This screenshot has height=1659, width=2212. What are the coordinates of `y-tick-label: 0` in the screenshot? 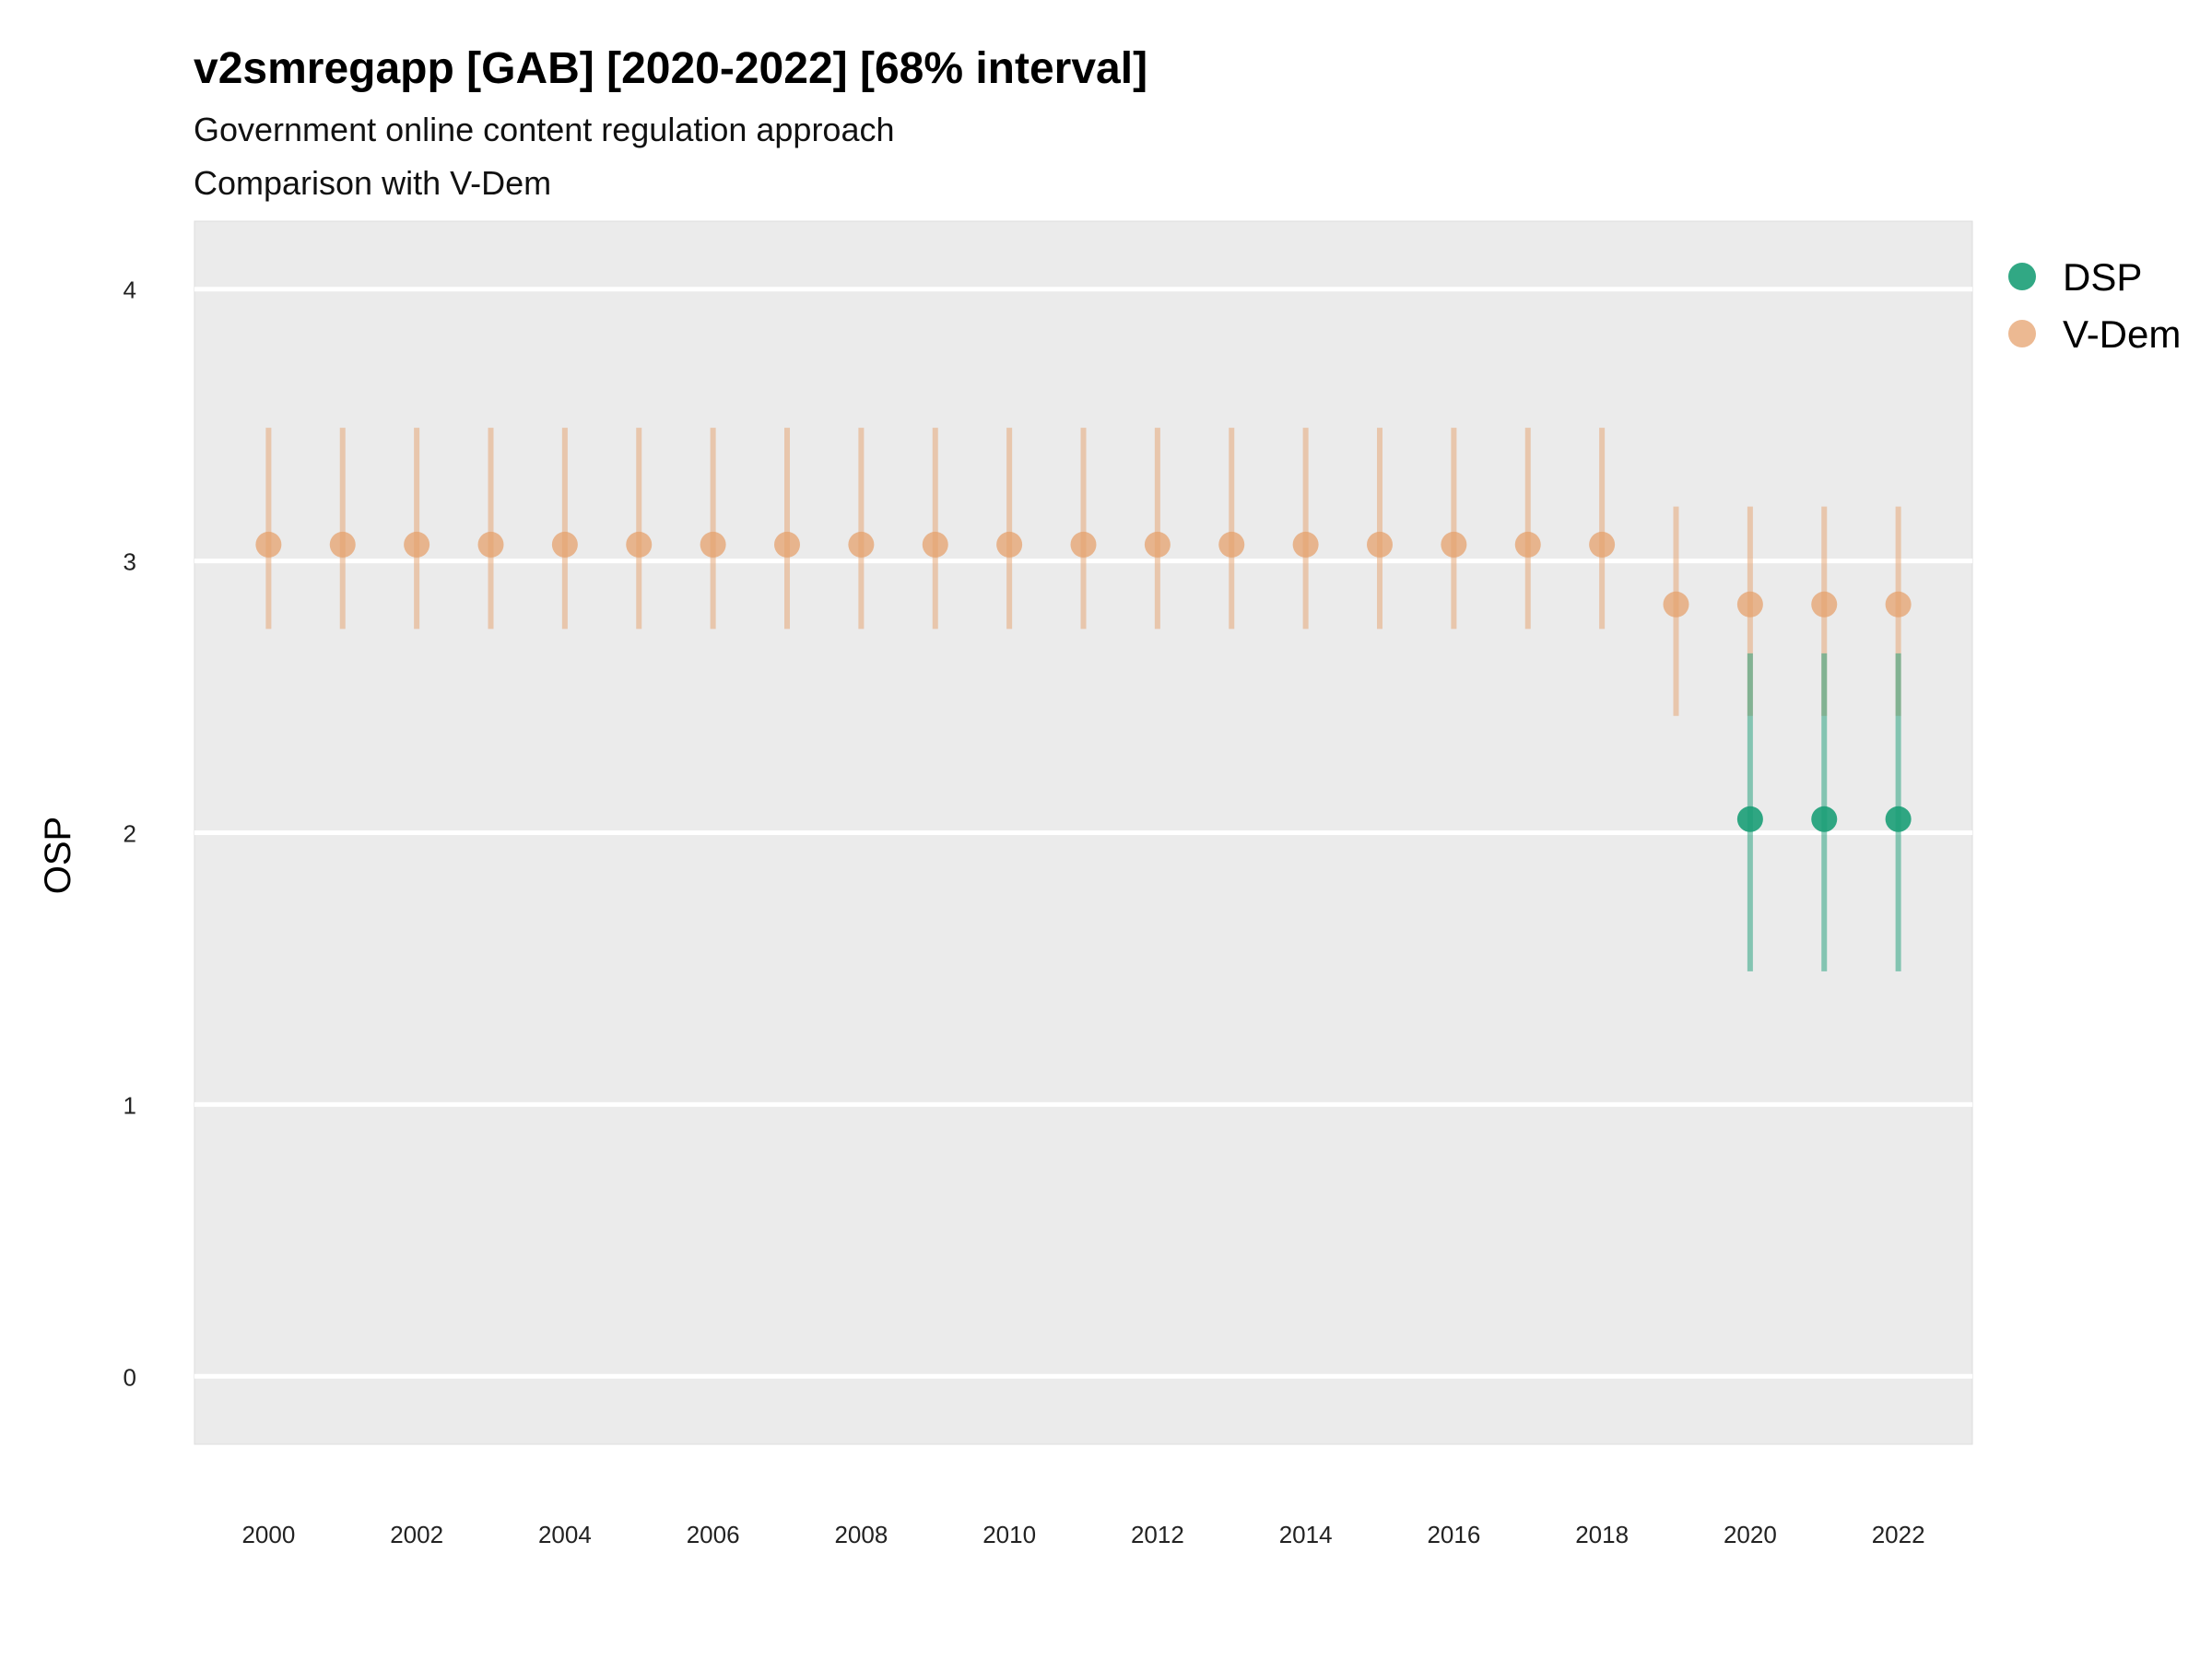 It's located at (130, 1377).